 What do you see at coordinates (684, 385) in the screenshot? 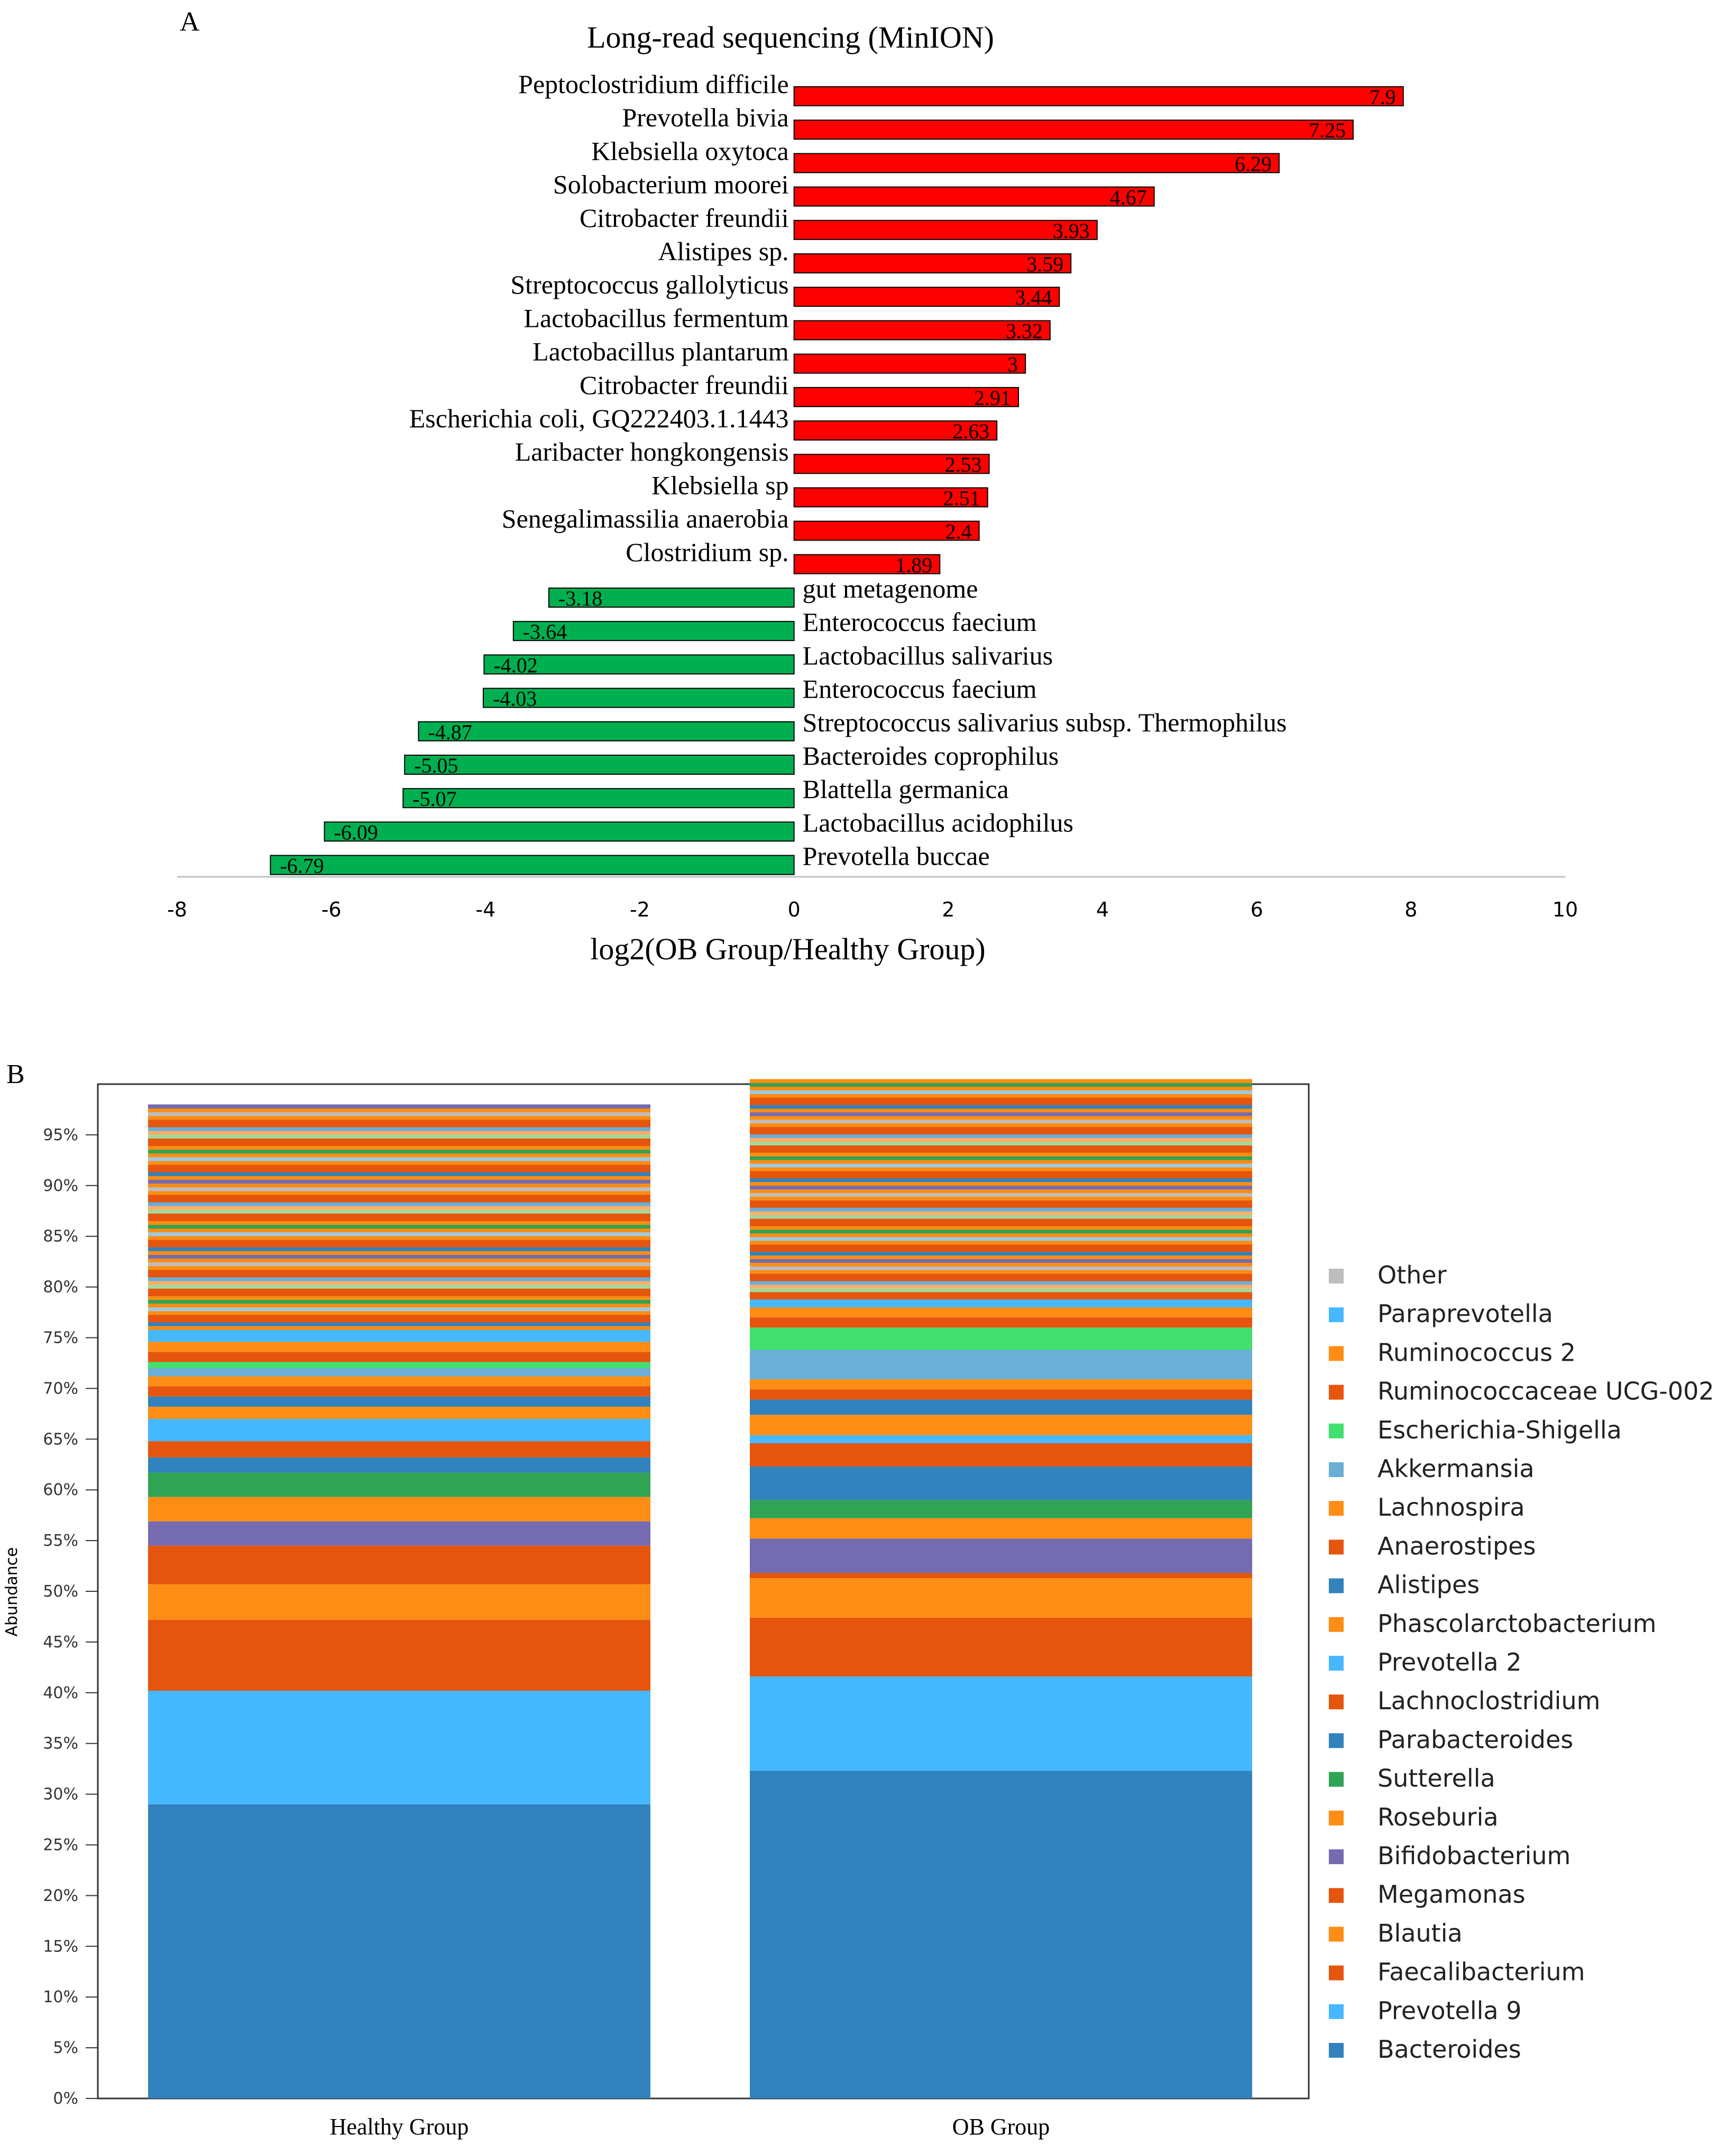
I see `category-label-9: Citrobacter freundii` at bounding box center [684, 385].